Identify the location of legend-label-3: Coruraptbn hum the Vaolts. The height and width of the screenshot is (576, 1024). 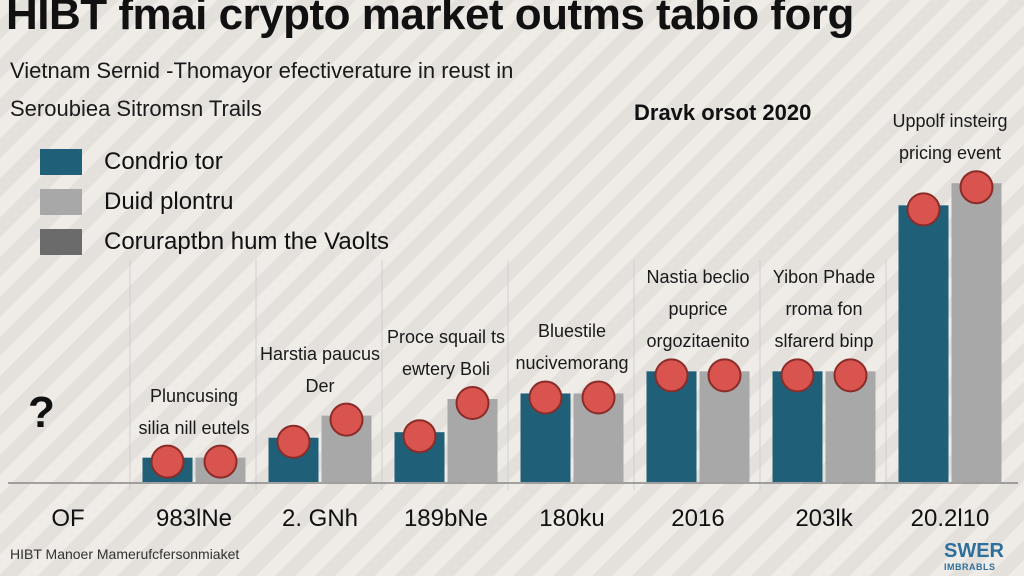
(247, 241).